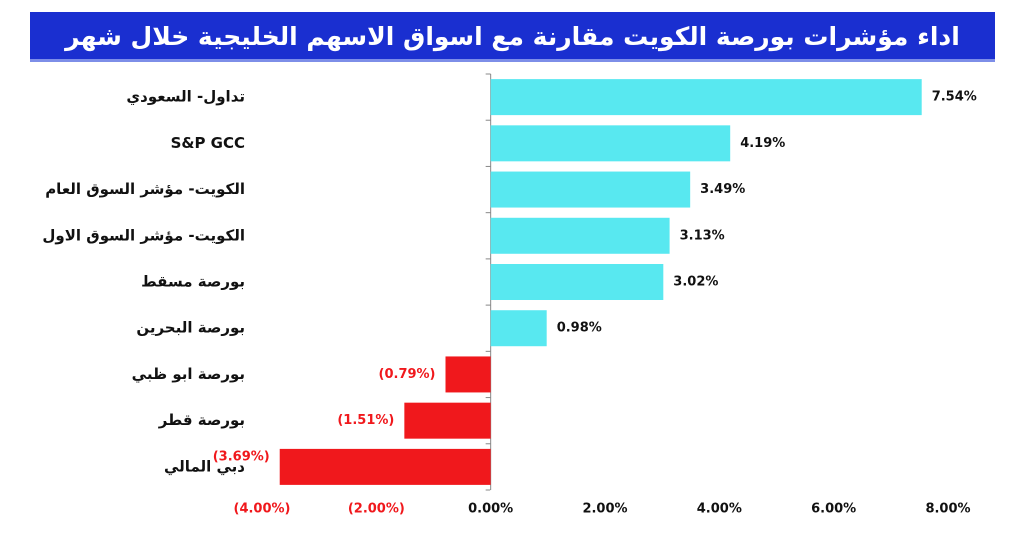  Describe the element at coordinates (193, 282) in the screenshot. I see `y-tick-label: بورصة مسقط` at that location.